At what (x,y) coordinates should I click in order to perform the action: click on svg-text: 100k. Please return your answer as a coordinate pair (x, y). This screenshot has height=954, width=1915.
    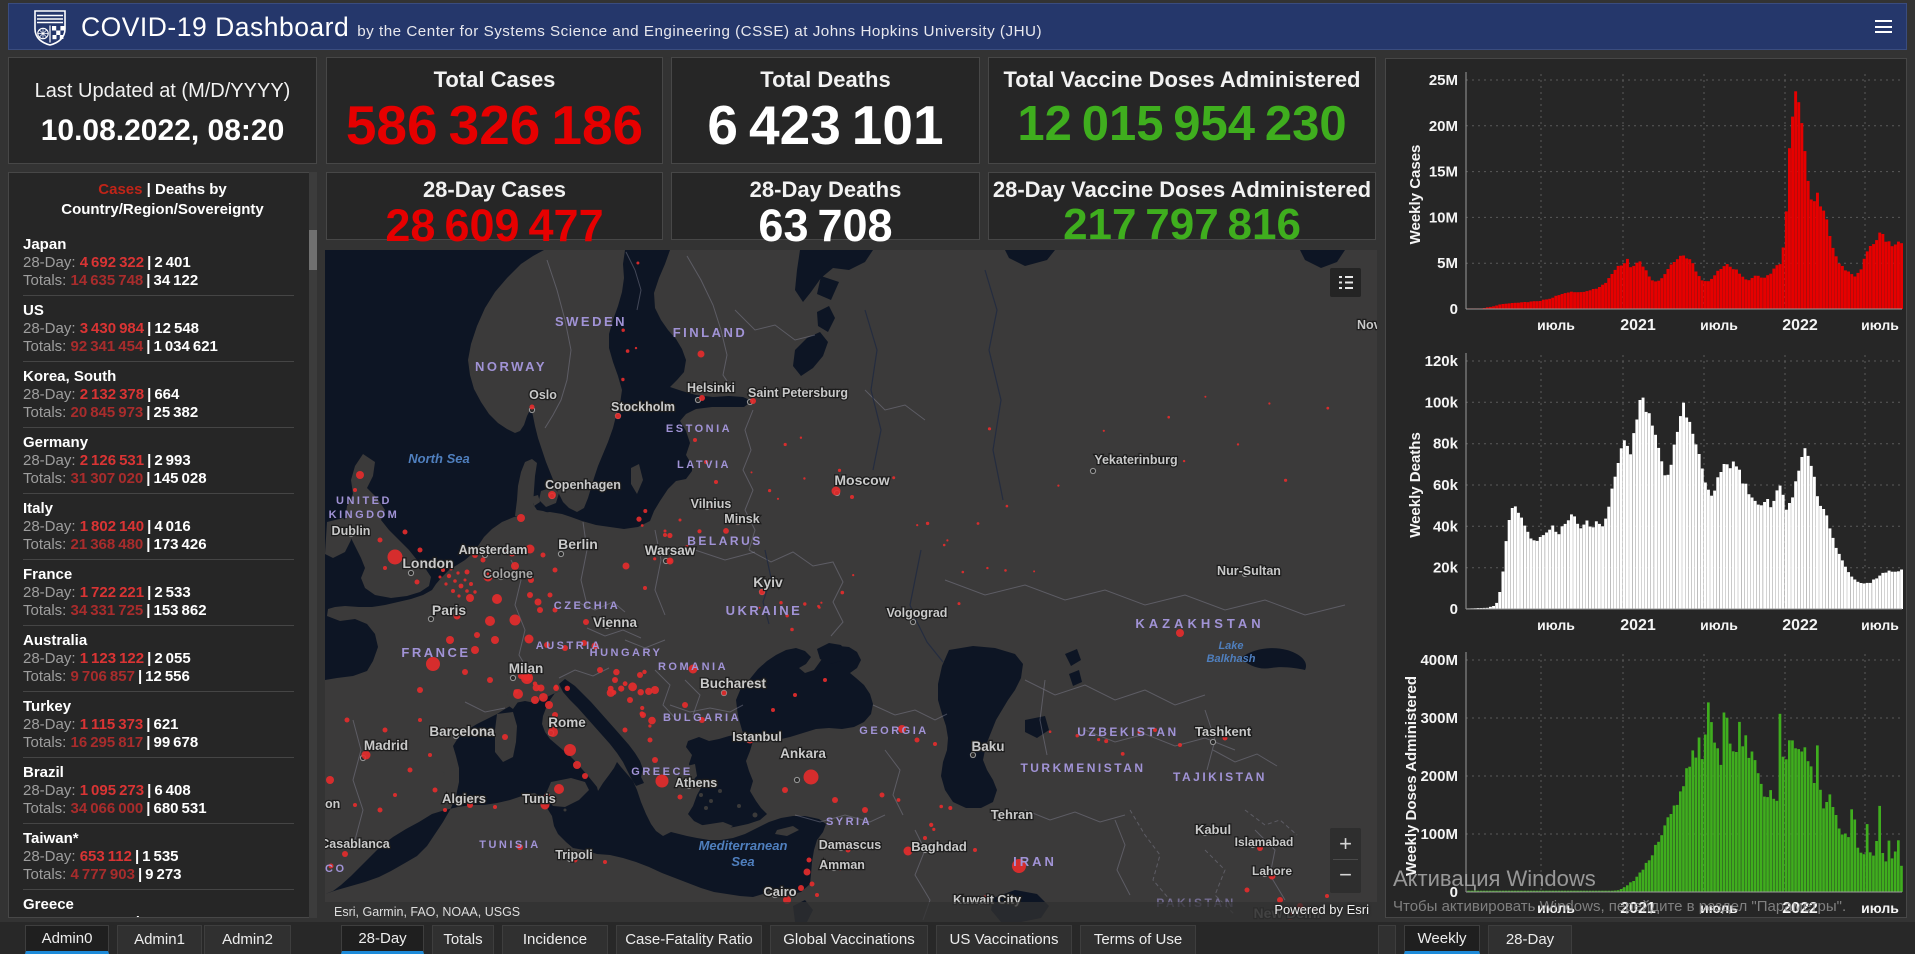
    Looking at the image, I should click on (1442, 402).